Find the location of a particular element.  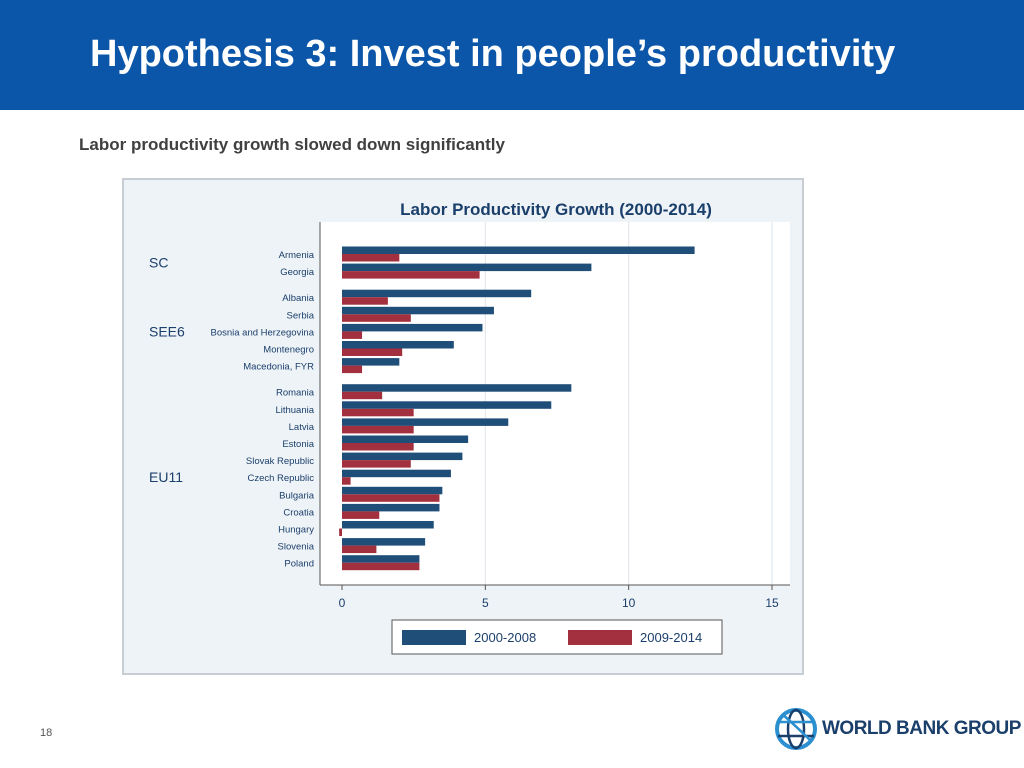

category-label: Lithuania is located at coordinates (294, 410).